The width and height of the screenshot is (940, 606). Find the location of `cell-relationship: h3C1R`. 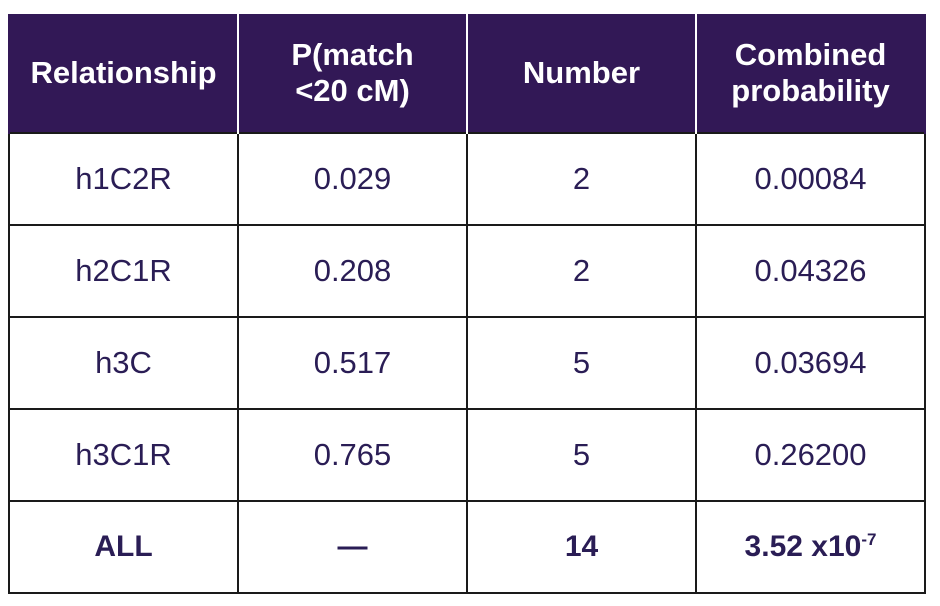

cell-relationship: h3C1R is located at coordinates (123, 455).